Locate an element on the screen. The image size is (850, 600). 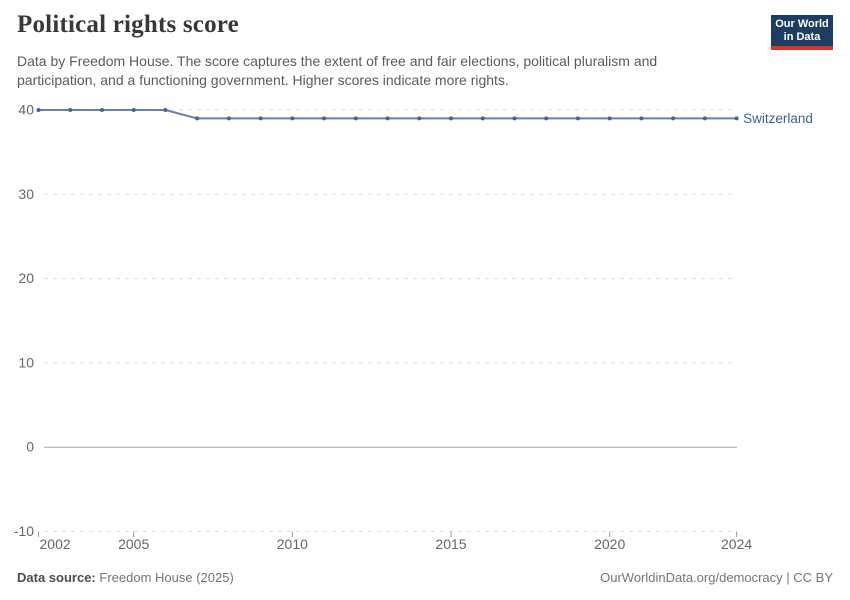
data-source-value: Freedom House (2025) is located at coordinates (166, 577).